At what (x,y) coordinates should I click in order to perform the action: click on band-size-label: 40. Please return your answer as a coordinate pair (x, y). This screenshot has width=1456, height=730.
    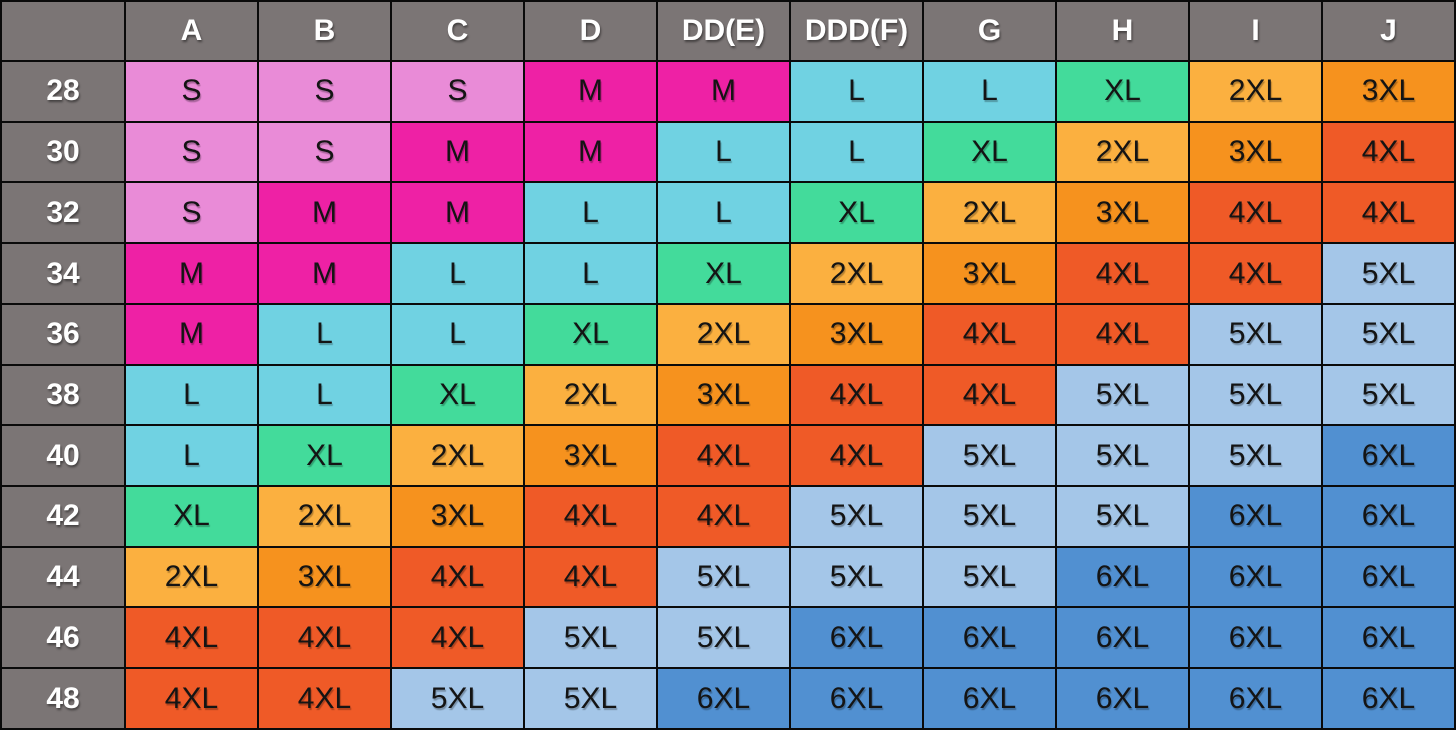
    Looking at the image, I should click on (63, 456).